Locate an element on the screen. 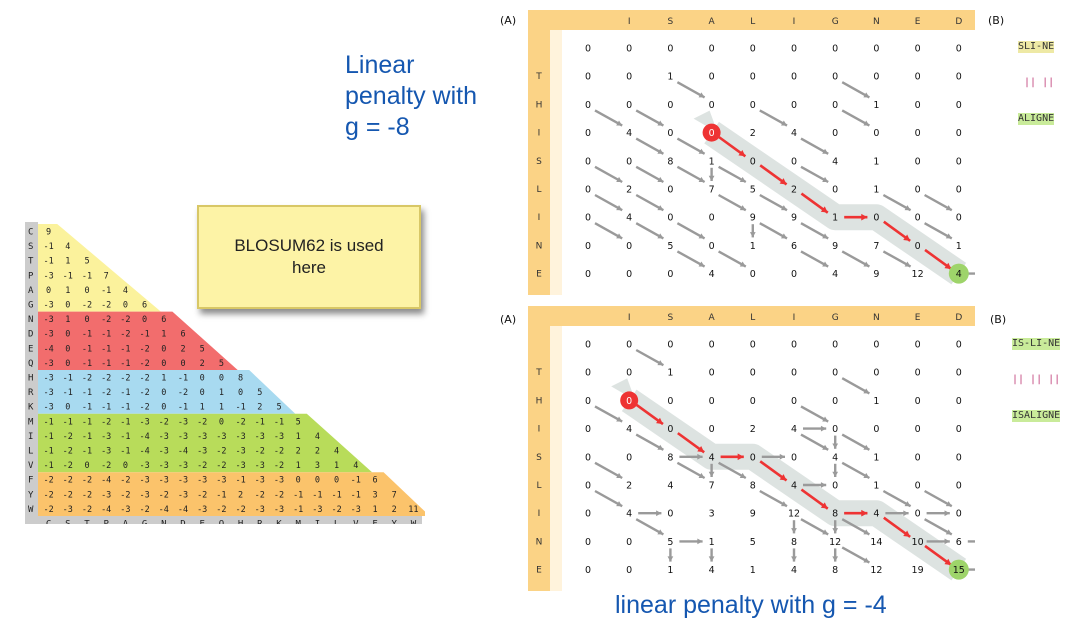 This screenshot has width=1084, height=625. alignment-bottom-bars: || || || is located at coordinates (1036, 379).